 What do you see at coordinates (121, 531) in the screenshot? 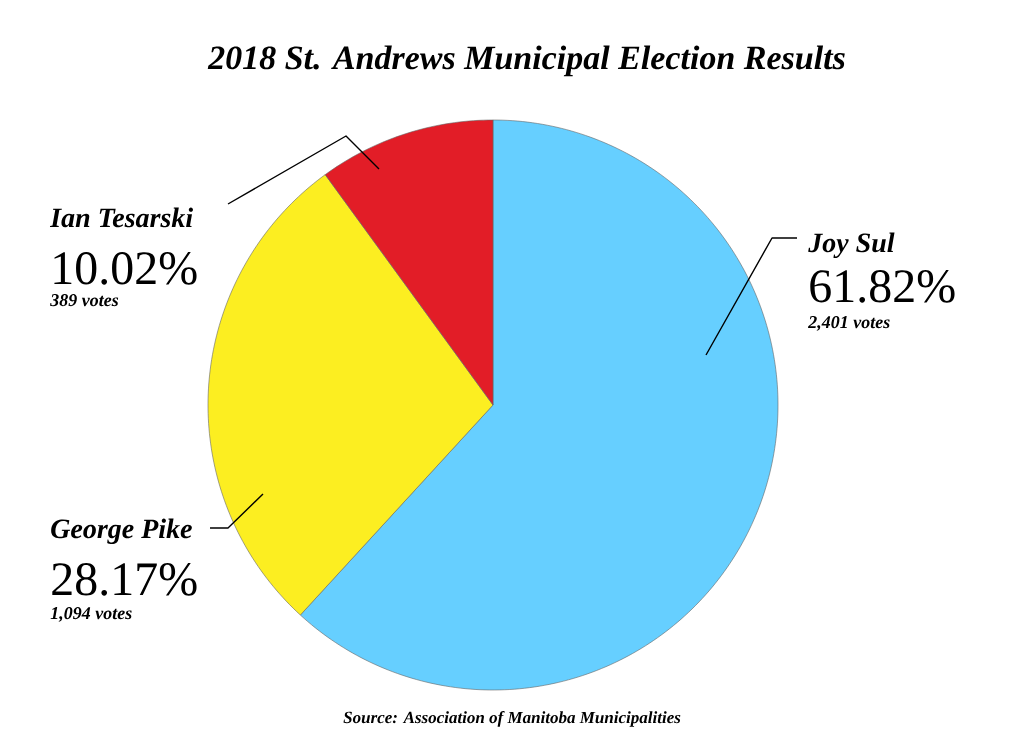
I see `slice-label: George Pike` at bounding box center [121, 531].